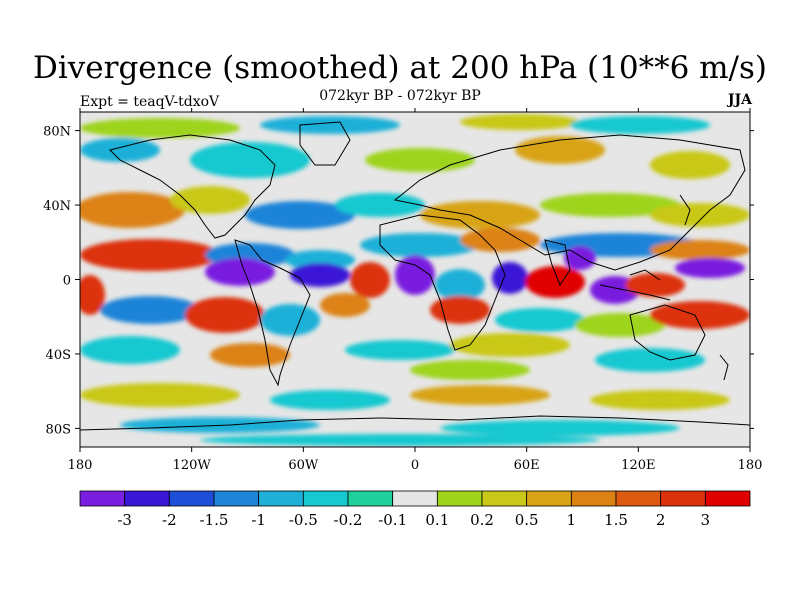 Image resolution: width=800 pixels, height=600 pixels. I want to click on colorbar-label: 2, so click(661, 520).